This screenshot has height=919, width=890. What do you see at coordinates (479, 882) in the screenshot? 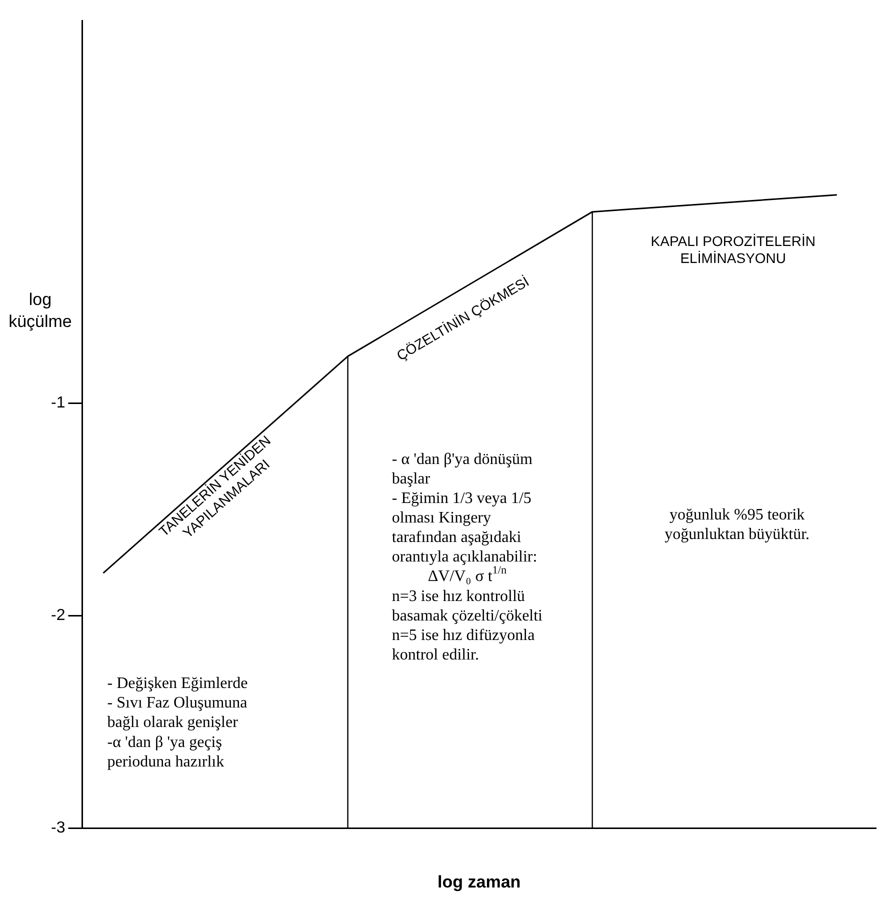
I see `x-axis-title: log zaman` at bounding box center [479, 882].